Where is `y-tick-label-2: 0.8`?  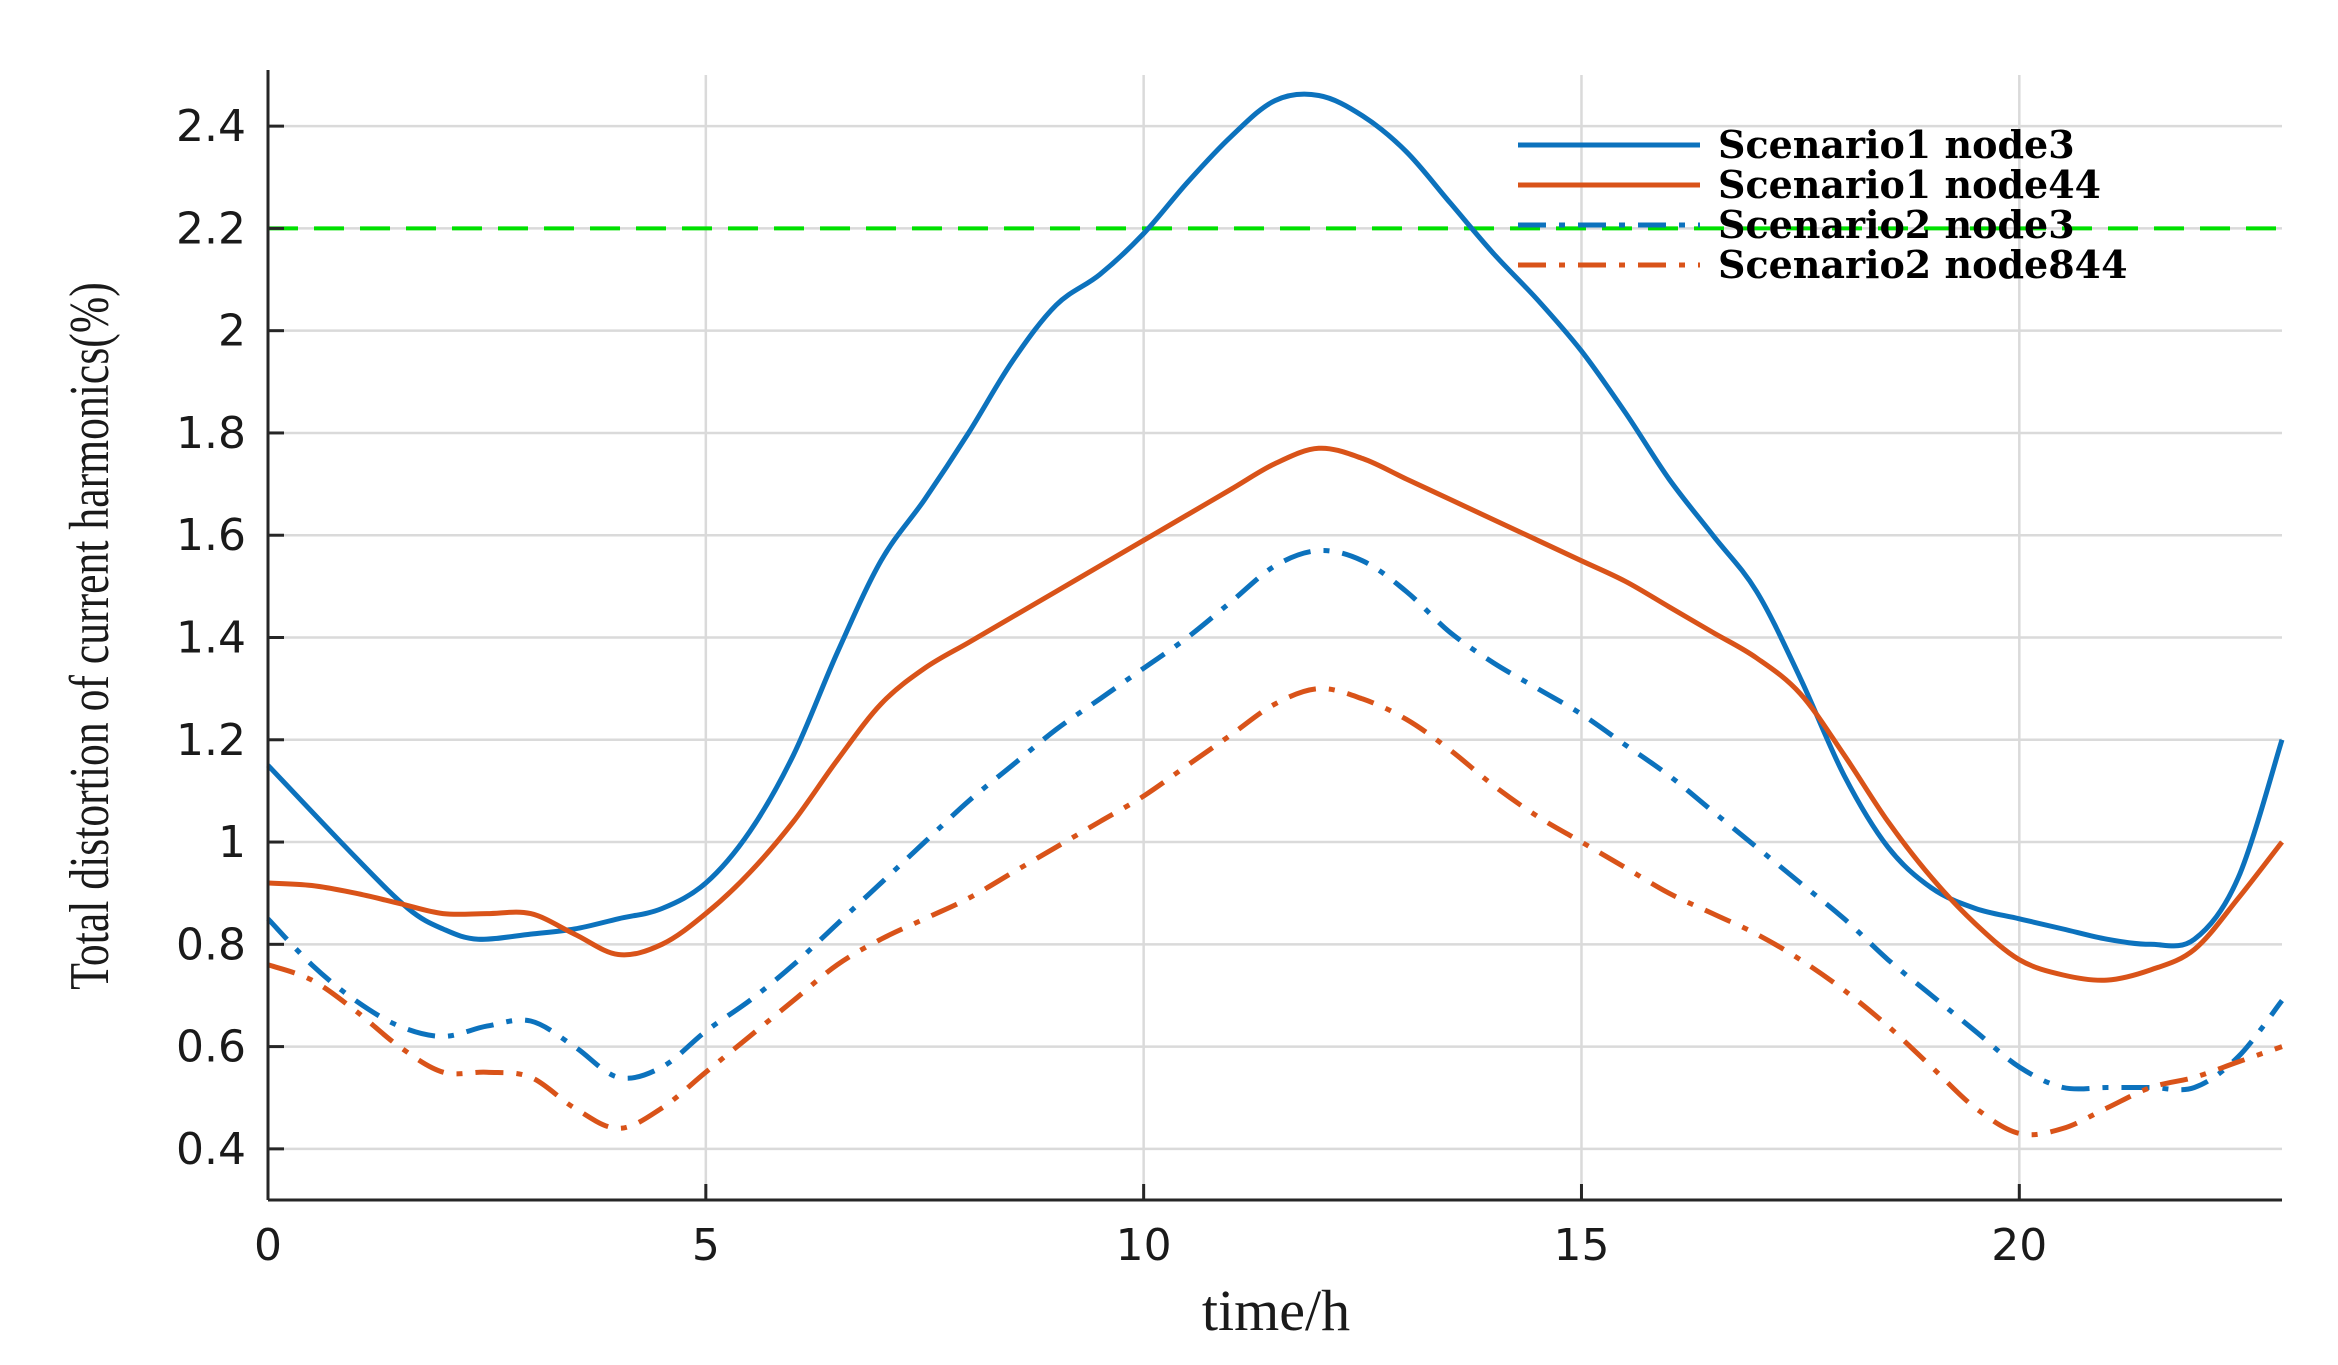 y-tick-label-2: 0.8 is located at coordinates (211, 944).